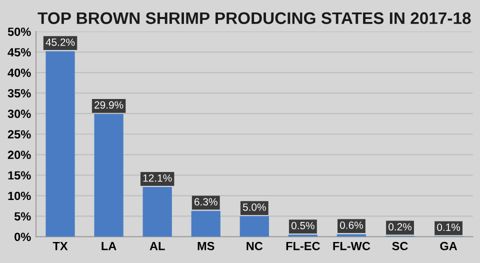  What do you see at coordinates (22, 216) in the screenshot?
I see `y-tick-label: 5%` at bounding box center [22, 216].